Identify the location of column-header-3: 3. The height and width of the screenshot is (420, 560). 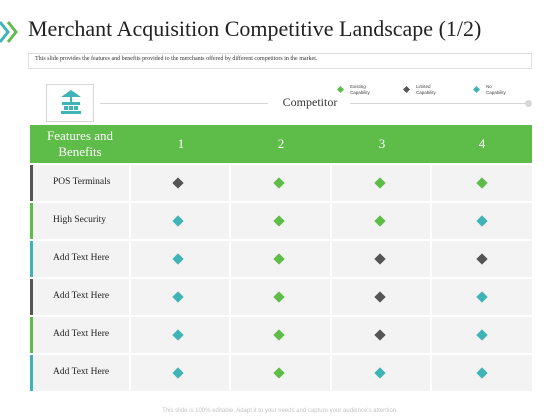
(382, 143).